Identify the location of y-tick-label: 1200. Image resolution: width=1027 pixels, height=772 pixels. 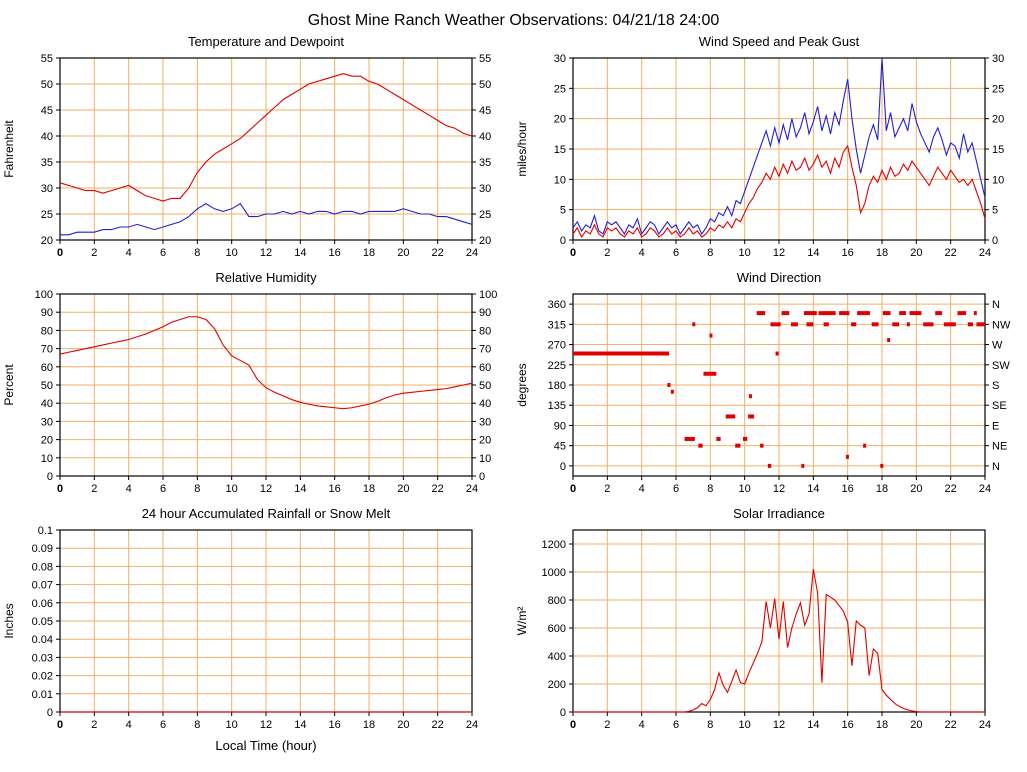
(554, 545).